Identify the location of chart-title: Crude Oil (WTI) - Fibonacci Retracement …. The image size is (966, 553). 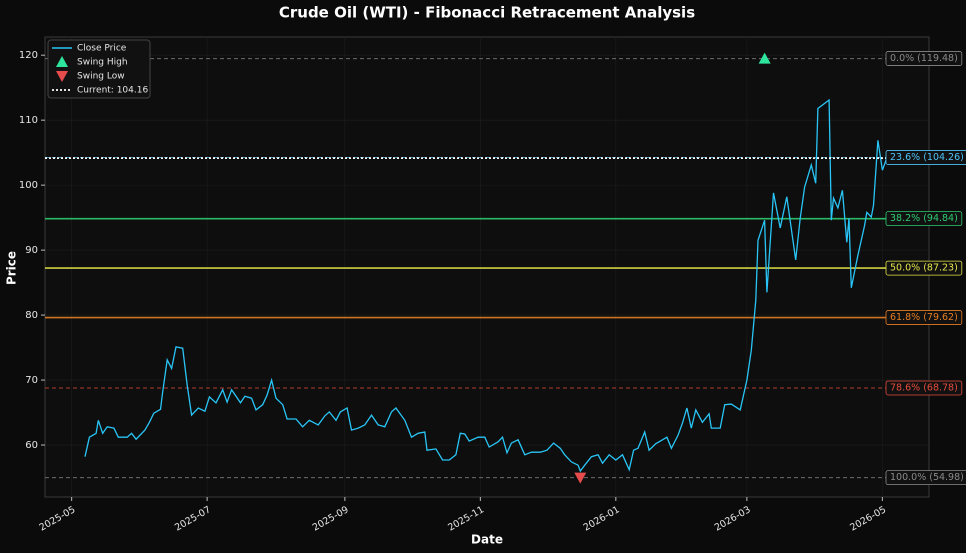
(487, 13).